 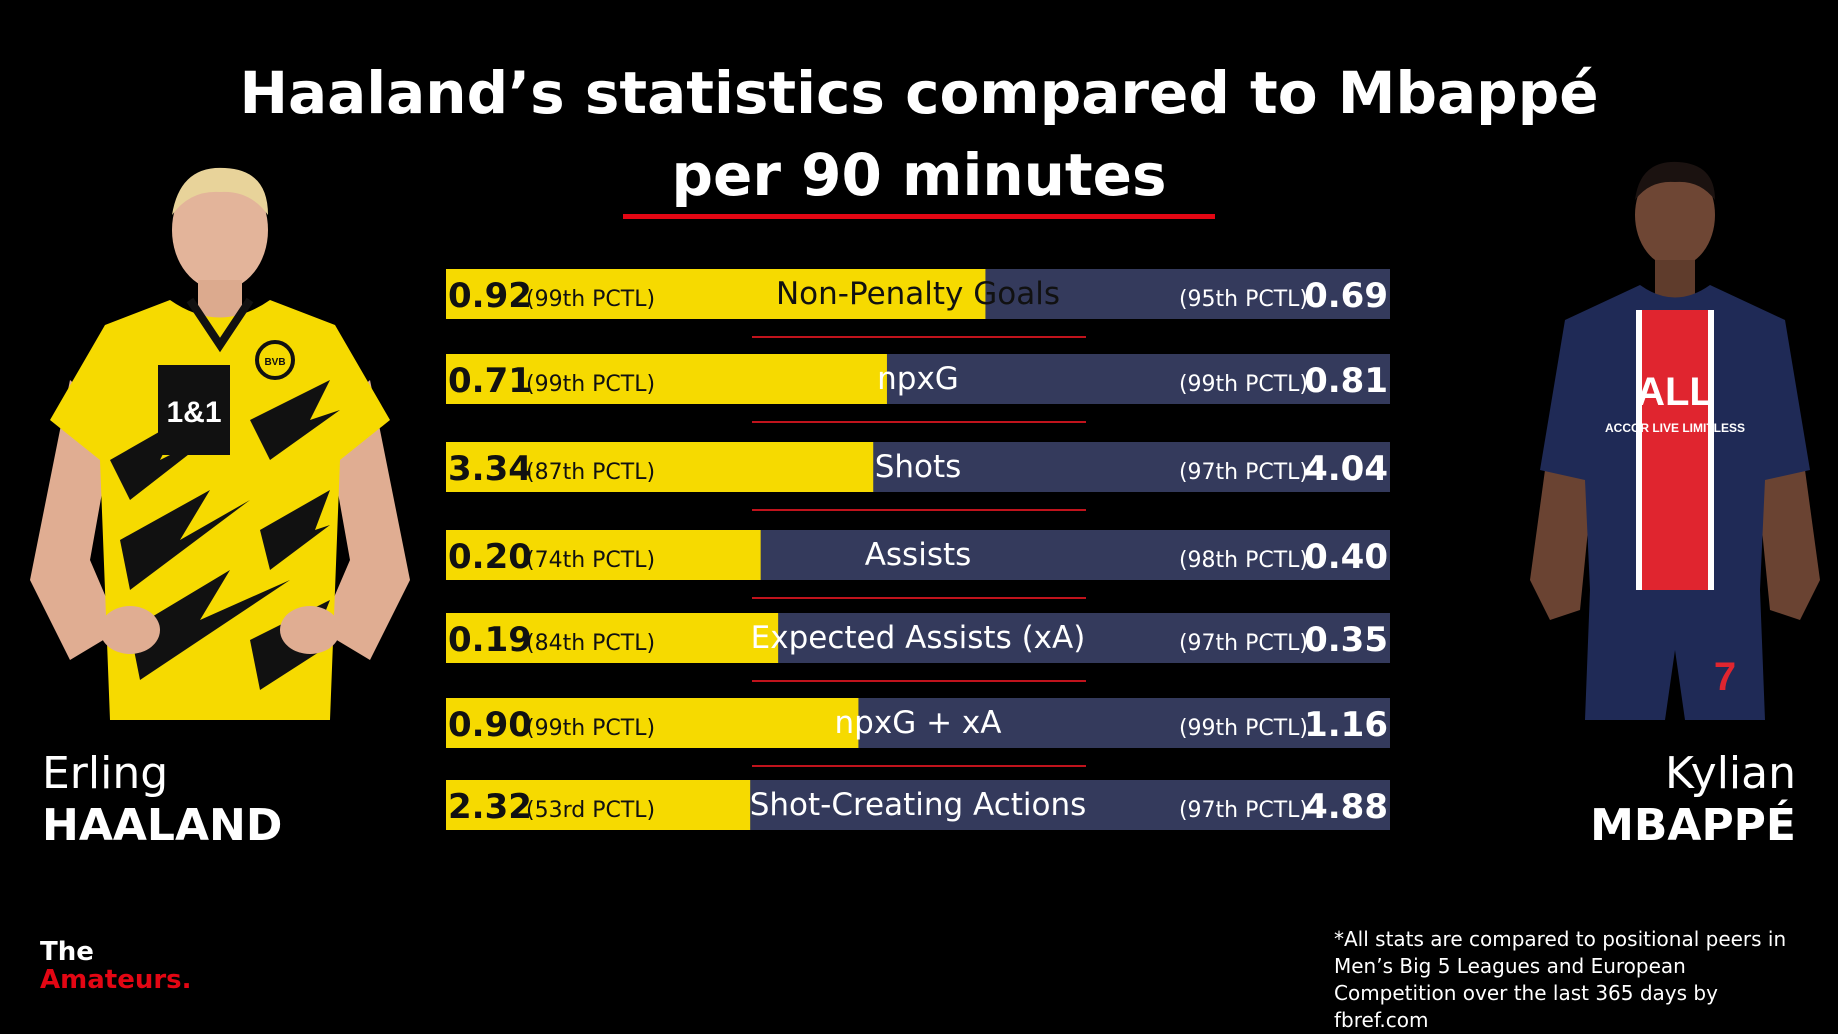 What do you see at coordinates (220, 445) in the screenshot?
I see `haaland-photo: 1&1 BVB` at bounding box center [220, 445].